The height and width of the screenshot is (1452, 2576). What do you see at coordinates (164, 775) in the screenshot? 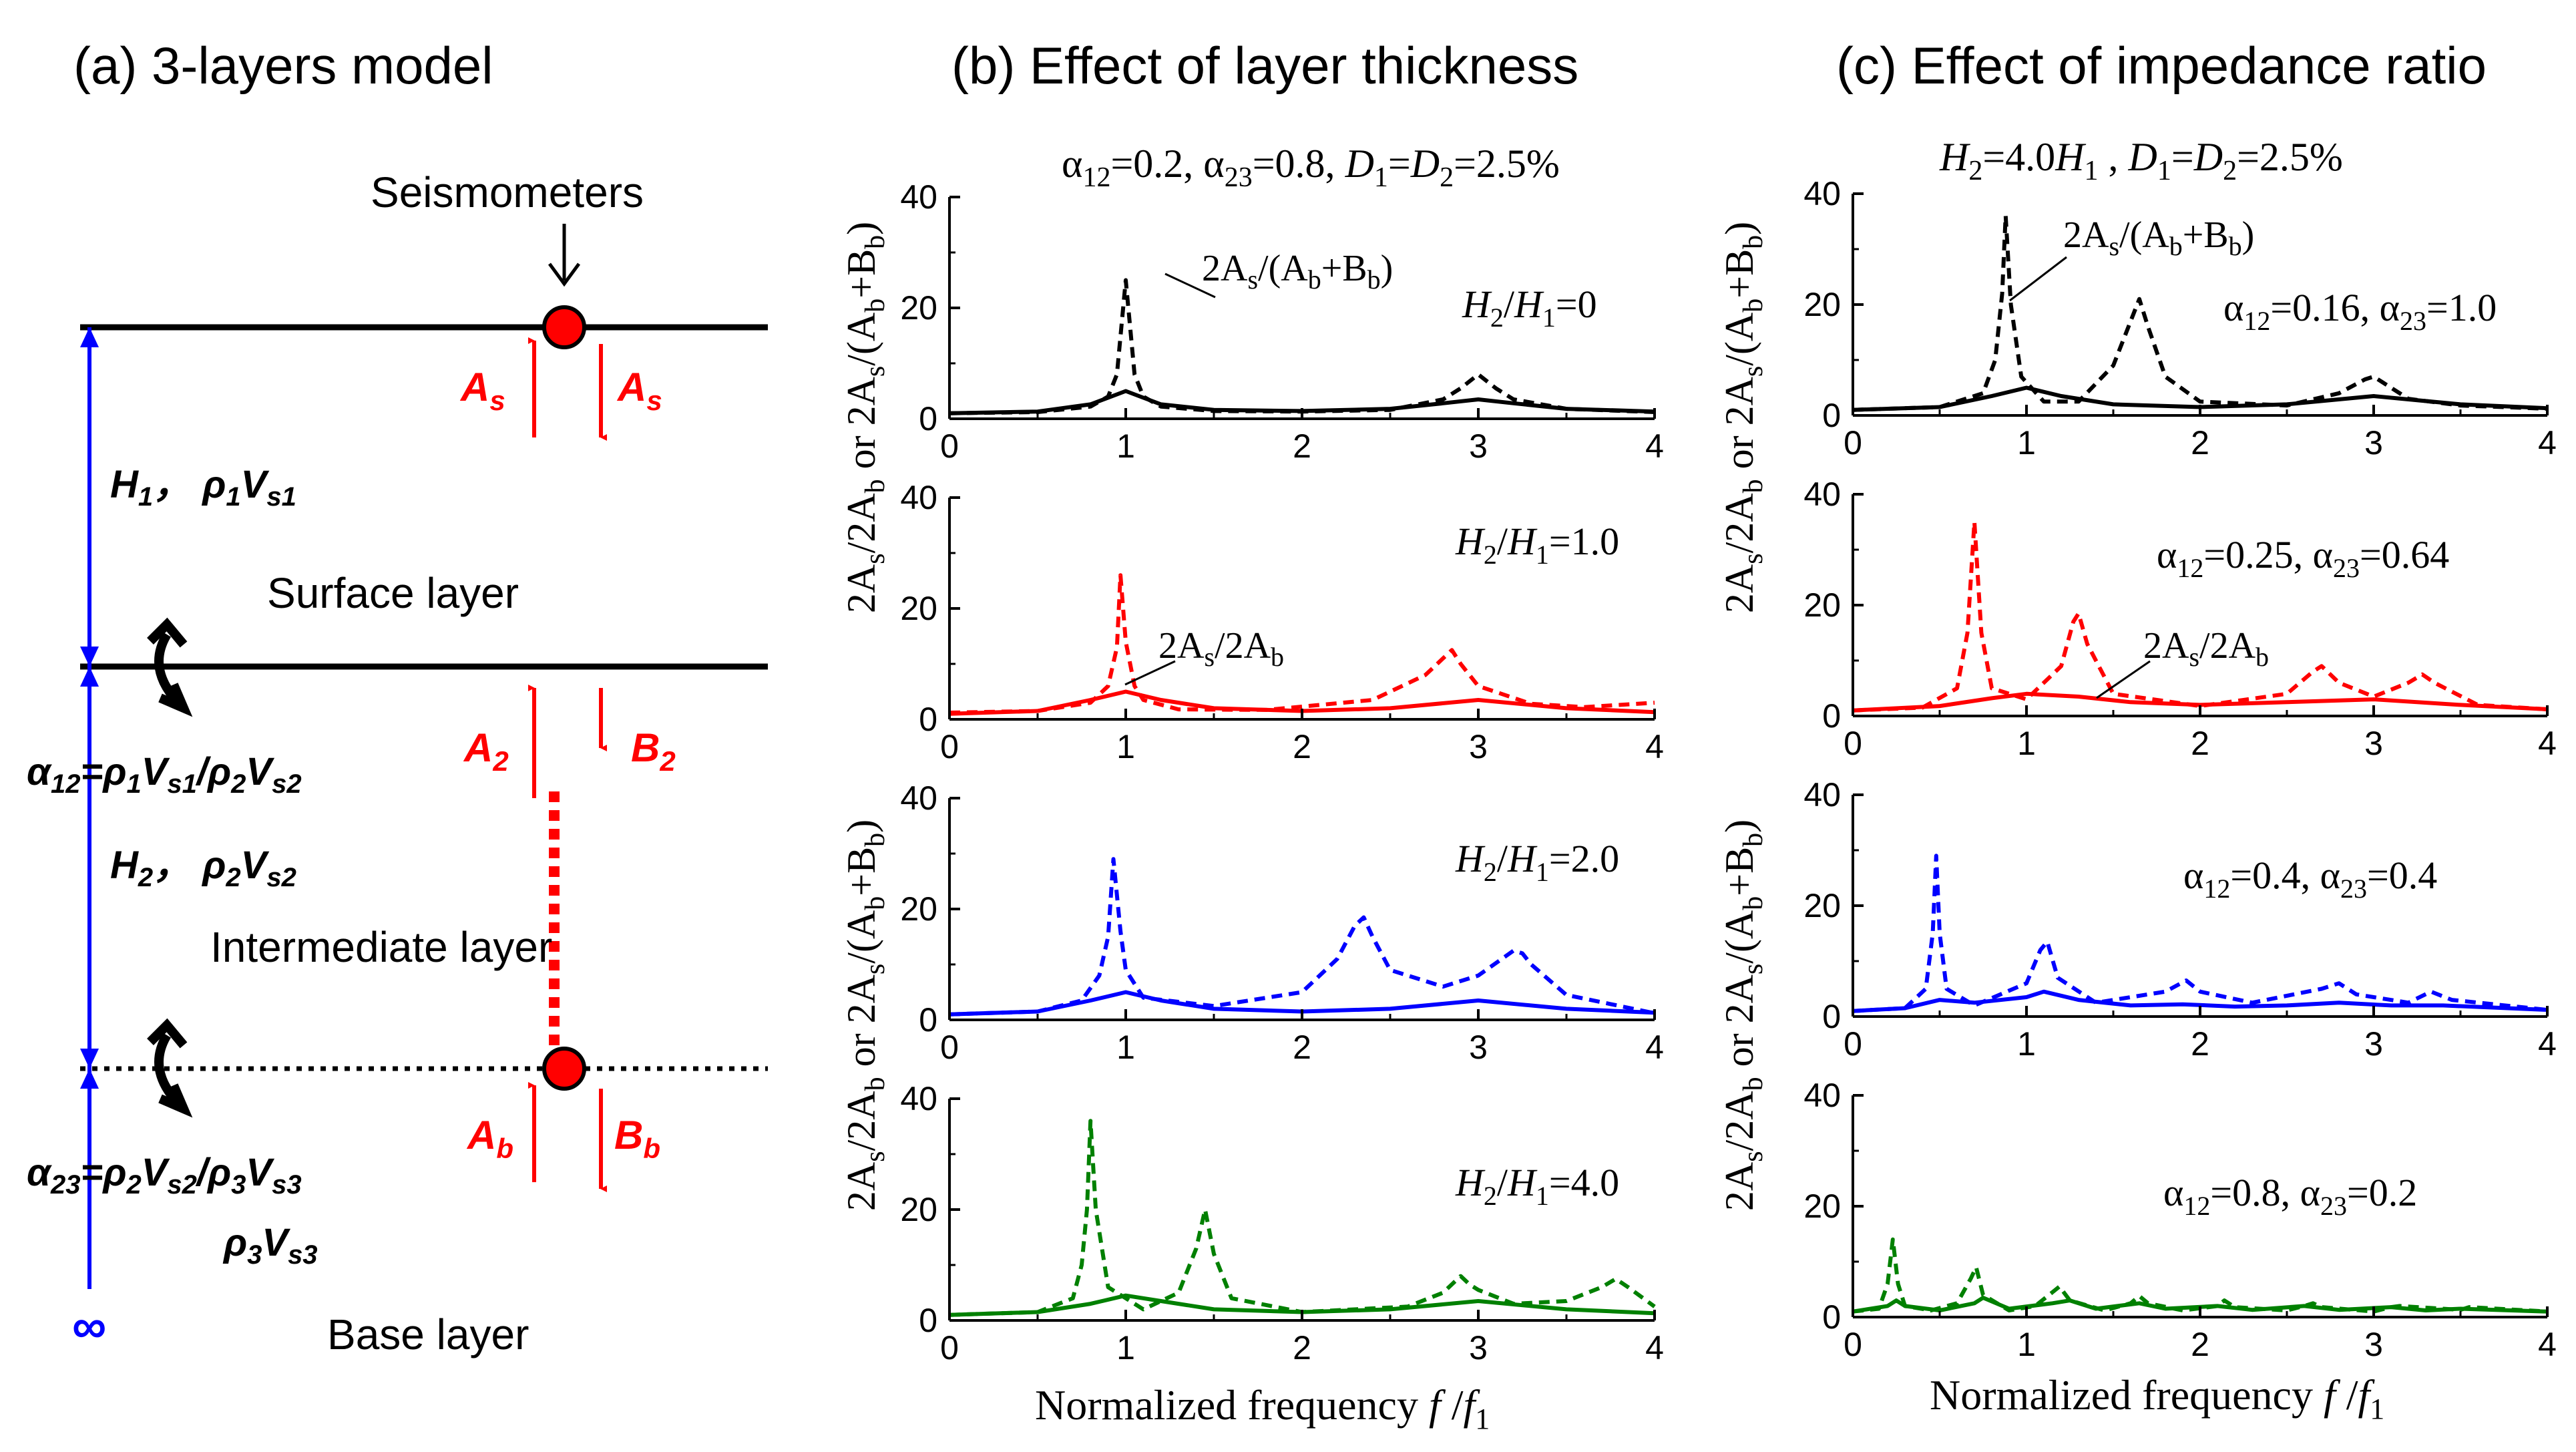
I see `label-alpha12: α12=ρ1Vs1/ρ2Vs2` at bounding box center [164, 775].